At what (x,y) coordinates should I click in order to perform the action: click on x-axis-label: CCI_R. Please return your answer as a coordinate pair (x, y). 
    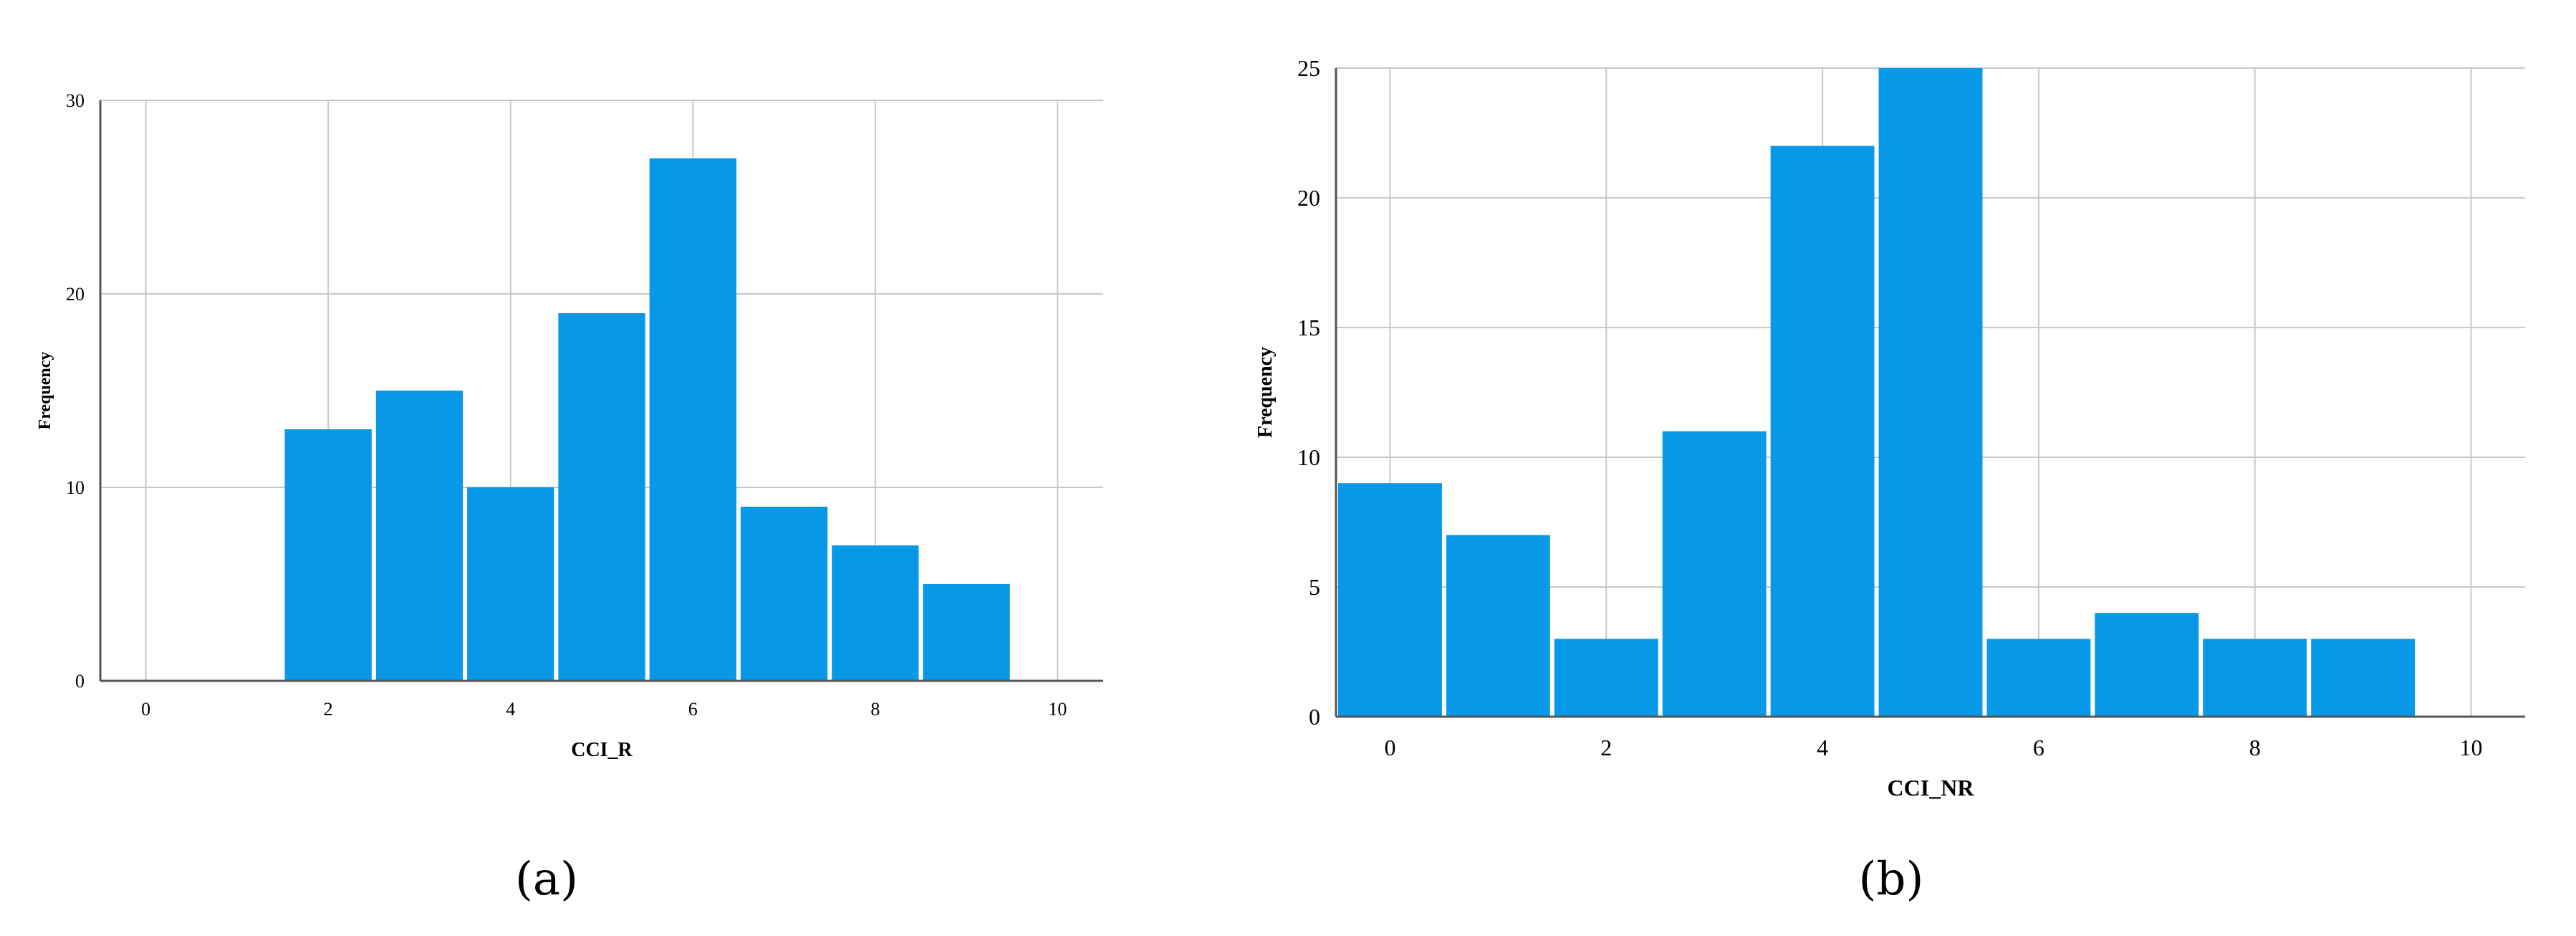
    Looking at the image, I should click on (602, 750).